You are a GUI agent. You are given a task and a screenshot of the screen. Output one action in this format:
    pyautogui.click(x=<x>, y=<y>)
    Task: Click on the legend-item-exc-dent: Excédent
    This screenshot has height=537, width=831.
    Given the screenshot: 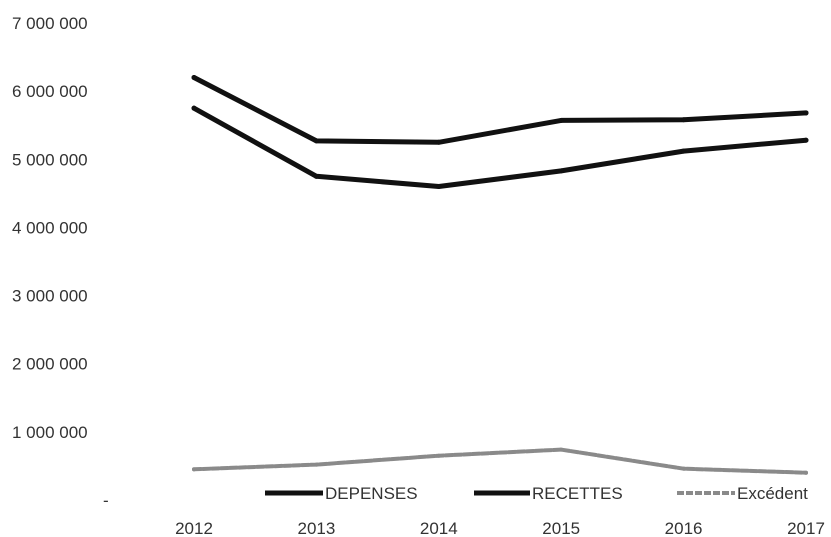 What is the action you would take?
    pyautogui.click(x=742, y=493)
    